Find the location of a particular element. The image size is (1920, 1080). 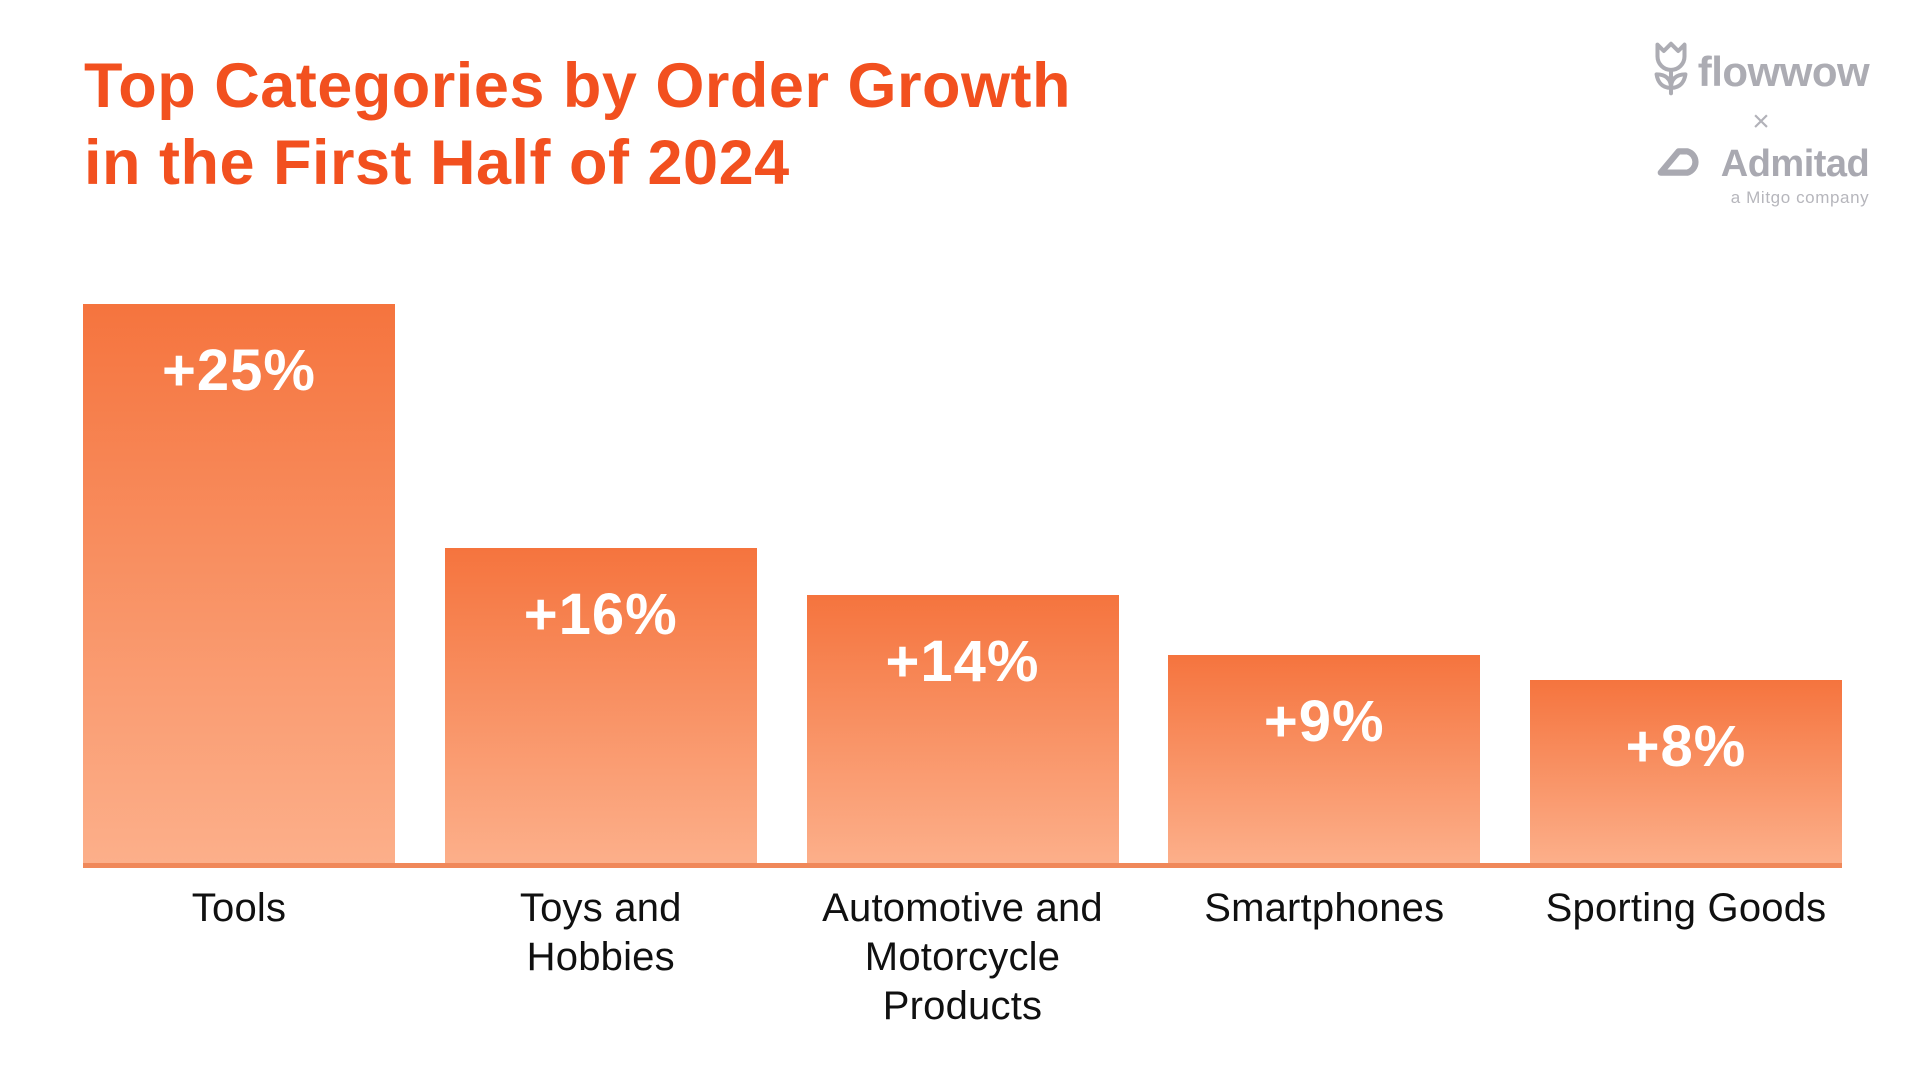

bar-automotive-and-motorcycle-products: +14% is located at coordinates (962, 729).